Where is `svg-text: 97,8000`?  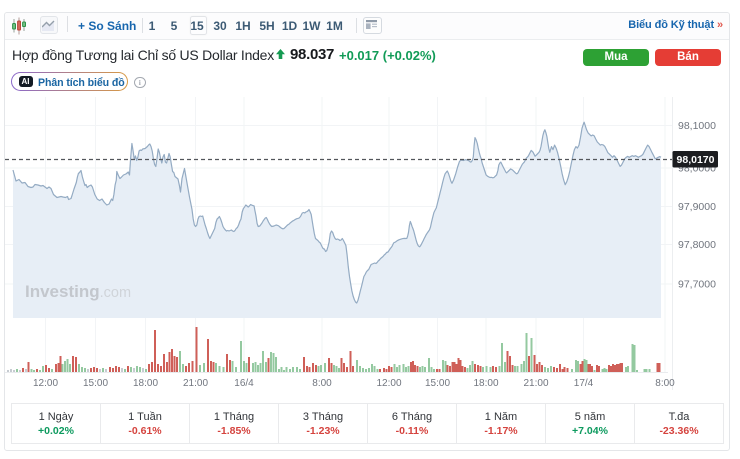 svg-text: 97,8000 is located at coordinates (697, 245).